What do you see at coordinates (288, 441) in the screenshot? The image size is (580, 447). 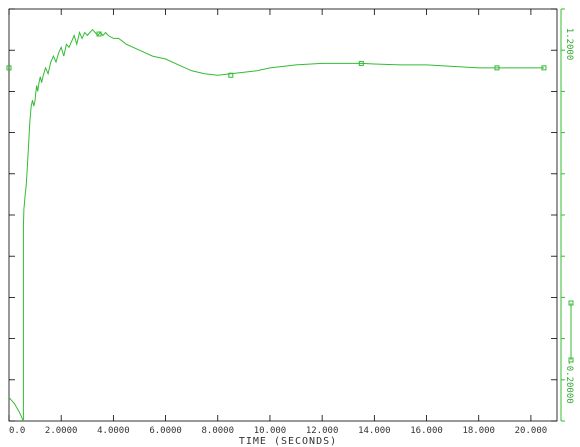 I see `x-axis-title: TIME (SECONDS)` at bounding box center [288, 441].